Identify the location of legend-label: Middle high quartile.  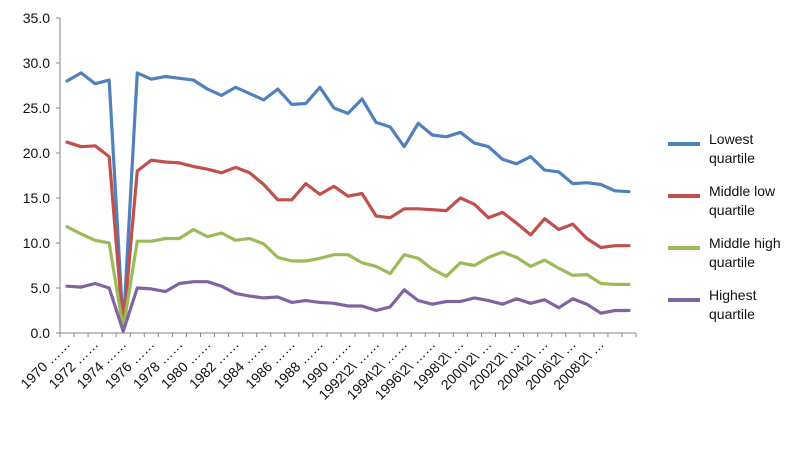
(745, 252).